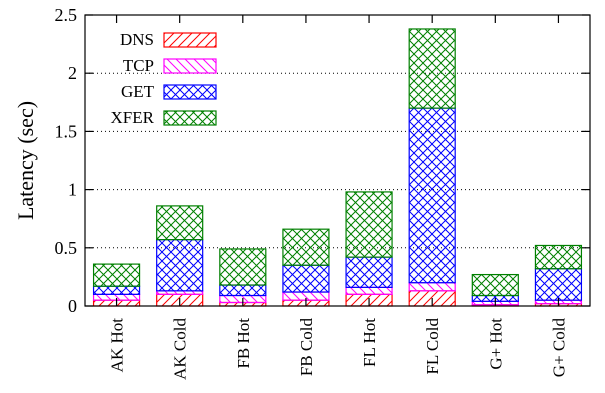  I want to click on legend-label: TCP, so click(138, 65).